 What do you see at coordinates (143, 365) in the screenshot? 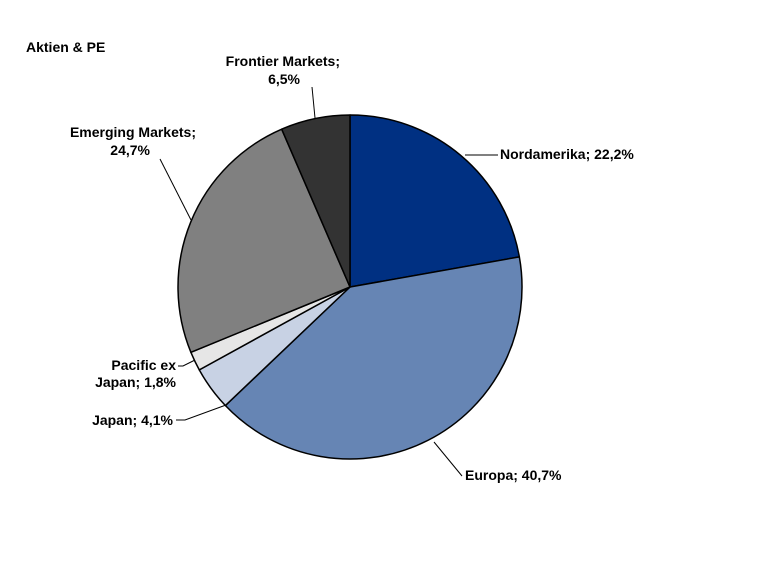
I see `slice-label: Pacific ex` at bounding box center [143, 365].